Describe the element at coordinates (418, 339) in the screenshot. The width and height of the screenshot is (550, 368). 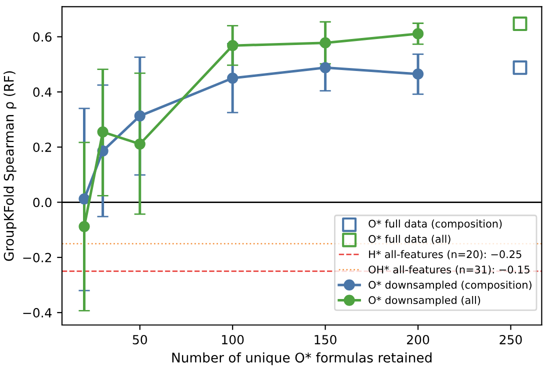
I see `x-tick-label: 200` at that location.